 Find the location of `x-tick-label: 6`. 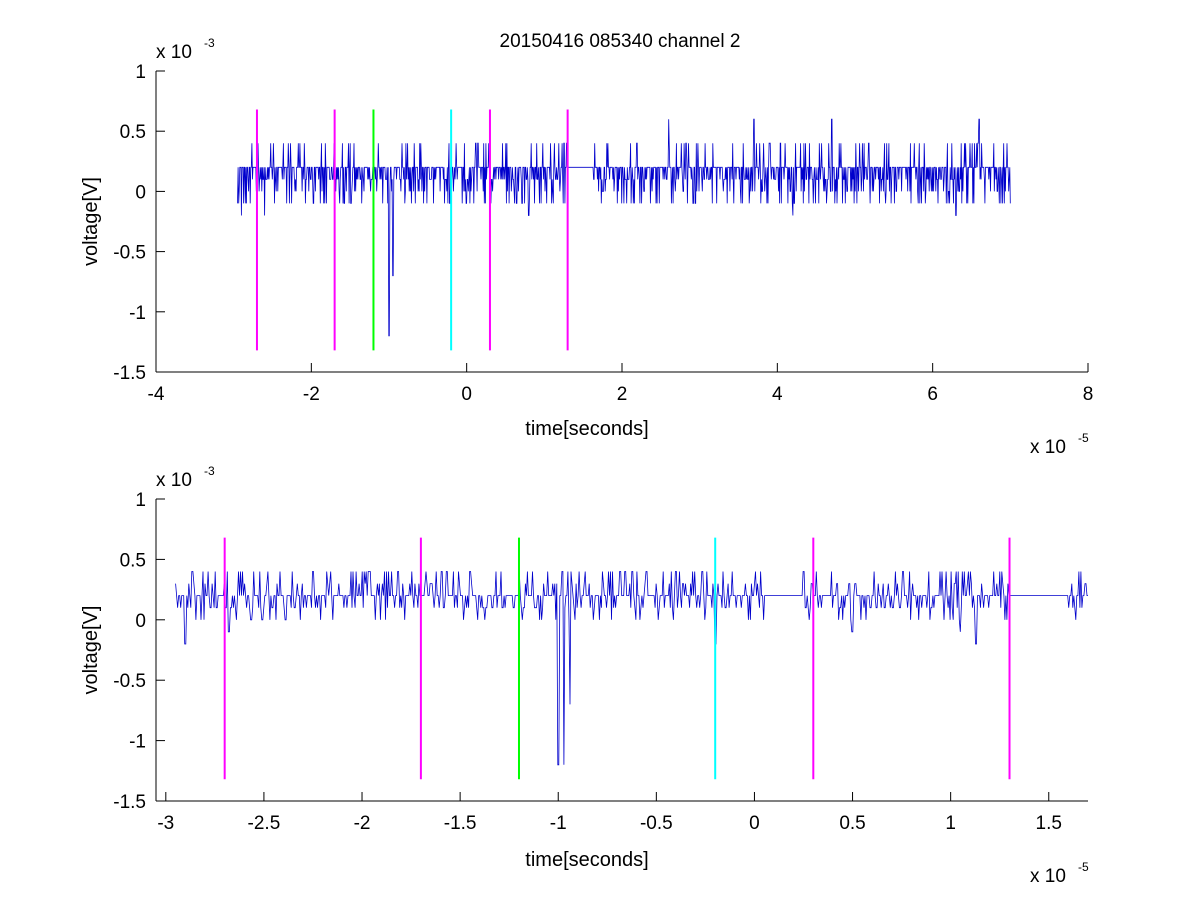

x-tick-label: 6 is located at coordinates (932, 394).